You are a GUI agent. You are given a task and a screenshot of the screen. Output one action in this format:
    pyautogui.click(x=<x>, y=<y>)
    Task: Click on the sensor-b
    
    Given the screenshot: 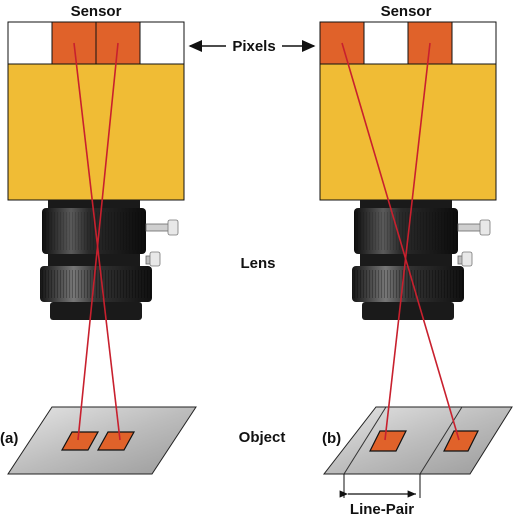 What is the action you would take?
    pyautogui.click(x=408, y=111)
    